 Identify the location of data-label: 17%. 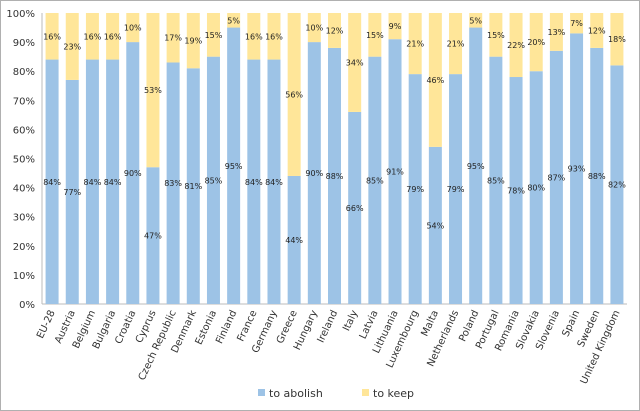
(173, 38).